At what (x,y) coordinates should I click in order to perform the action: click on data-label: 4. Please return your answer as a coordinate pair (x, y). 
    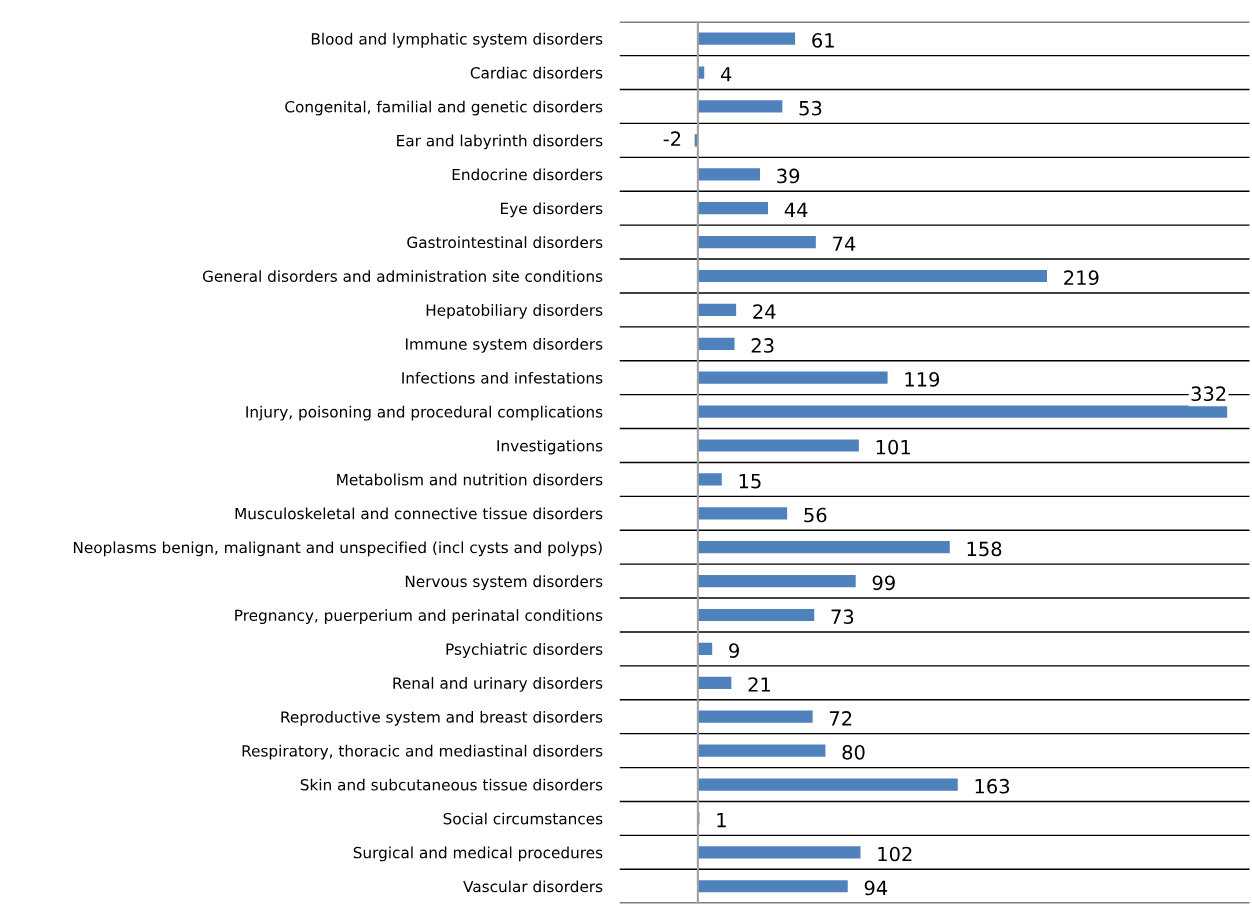
    Looking at the image, I should click on (726, 74).